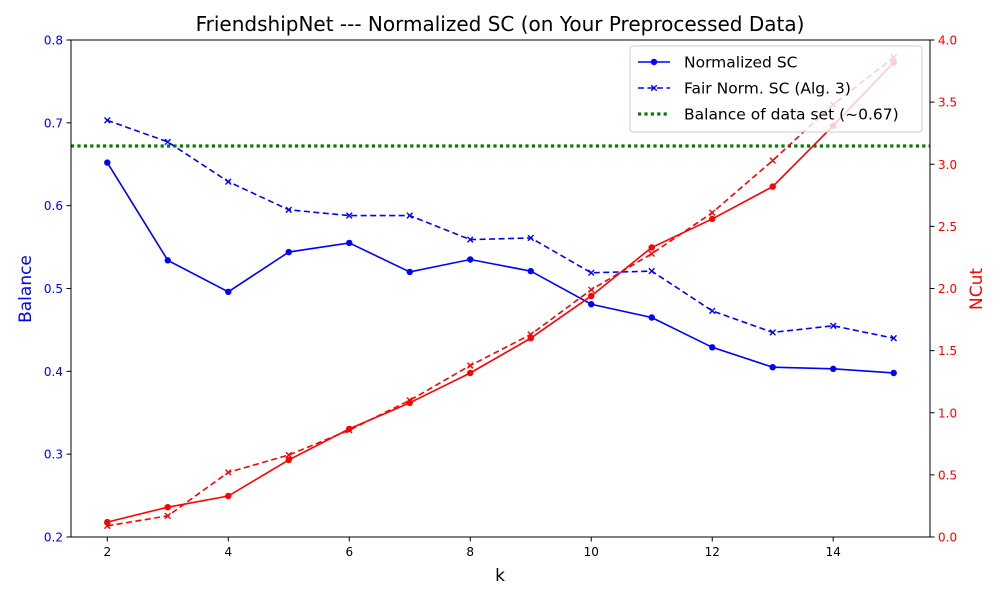 This screenshot has height=600, width=1000. What do you see at coordinates (228, 552) in the screenshot?
I see `x-tick-label: 4` at bounding box center [228, 552].